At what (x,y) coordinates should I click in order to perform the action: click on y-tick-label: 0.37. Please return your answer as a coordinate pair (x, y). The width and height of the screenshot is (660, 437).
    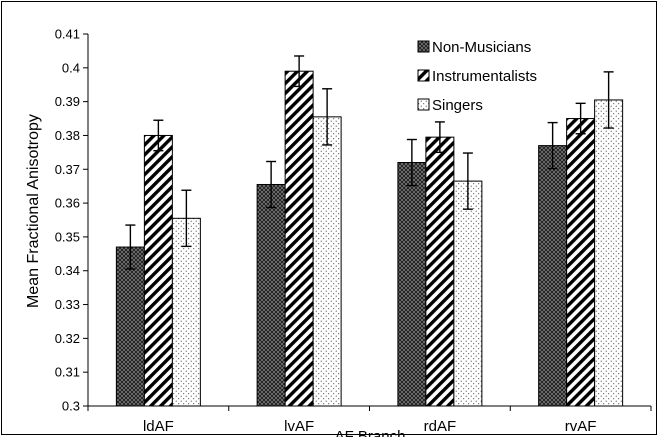
    Looking at the image, I should click on (67, 169).